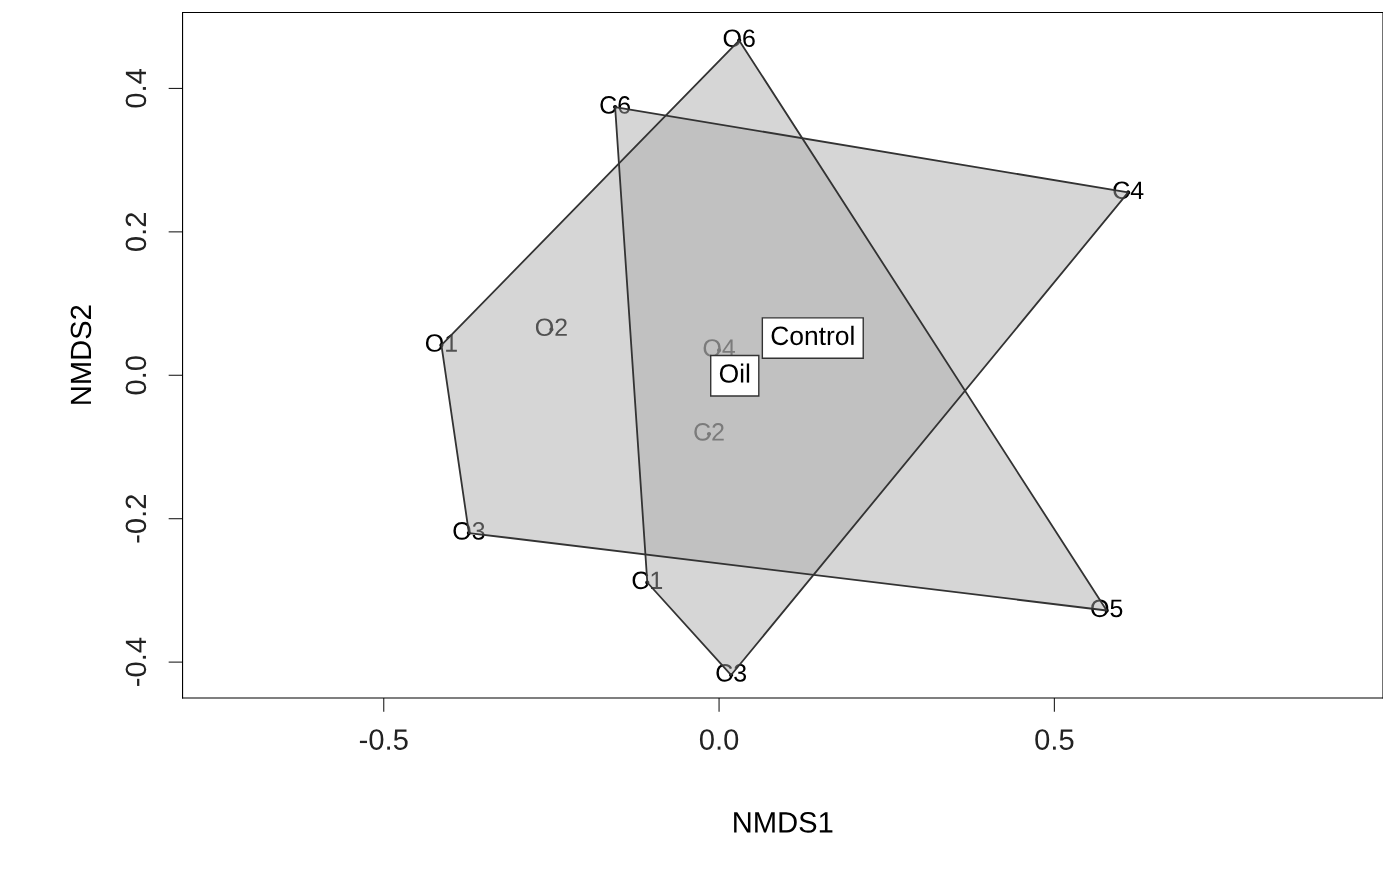 This screenshot has height=888, width=1383. Describe the element at coordinates (615, 105) in the screenshot. I see `data-label: C6` at that location.